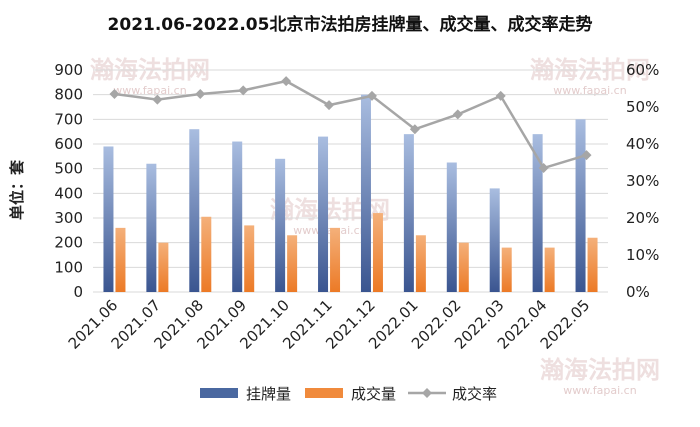  I want to click on y2-tick-label: 60%, so click(642, 70).